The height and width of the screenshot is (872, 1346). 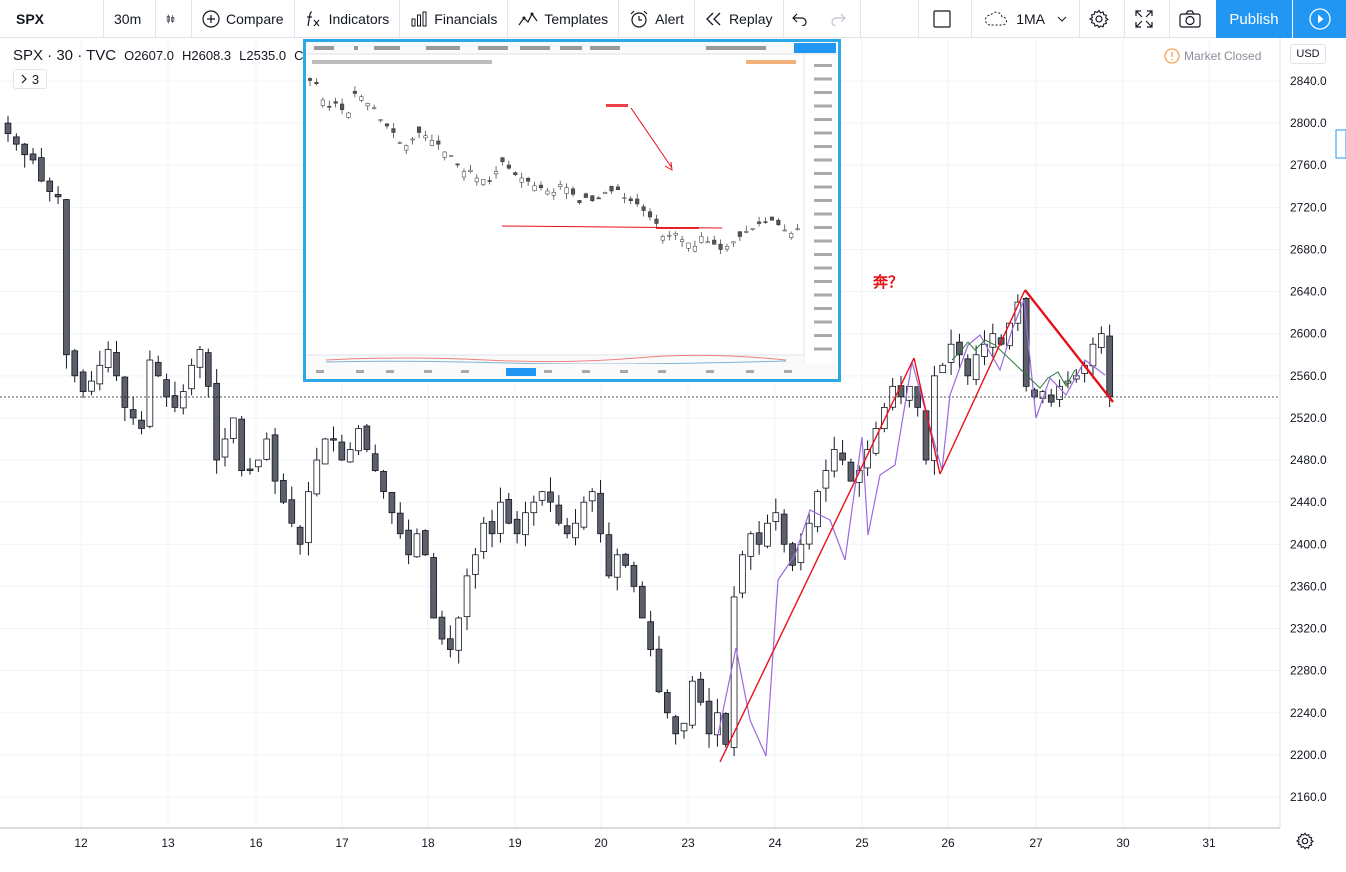 What do you see at coordinates (30, 79) in the screenshot?
I see `legend-collapse-button: 3` at bounding box center [30, 79].